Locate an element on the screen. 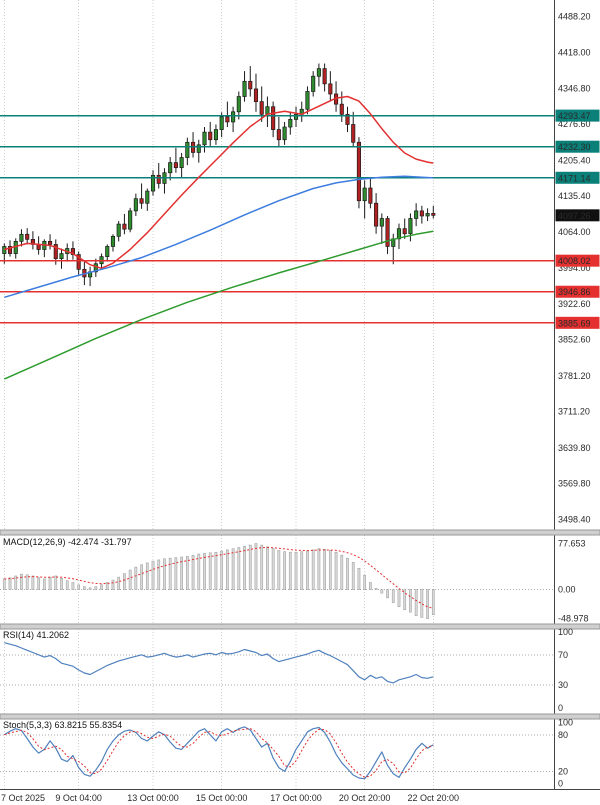 The width and height of the screenshot is (600, 805). rsi-axis-label: 100 is located at coordinates (565, 632).